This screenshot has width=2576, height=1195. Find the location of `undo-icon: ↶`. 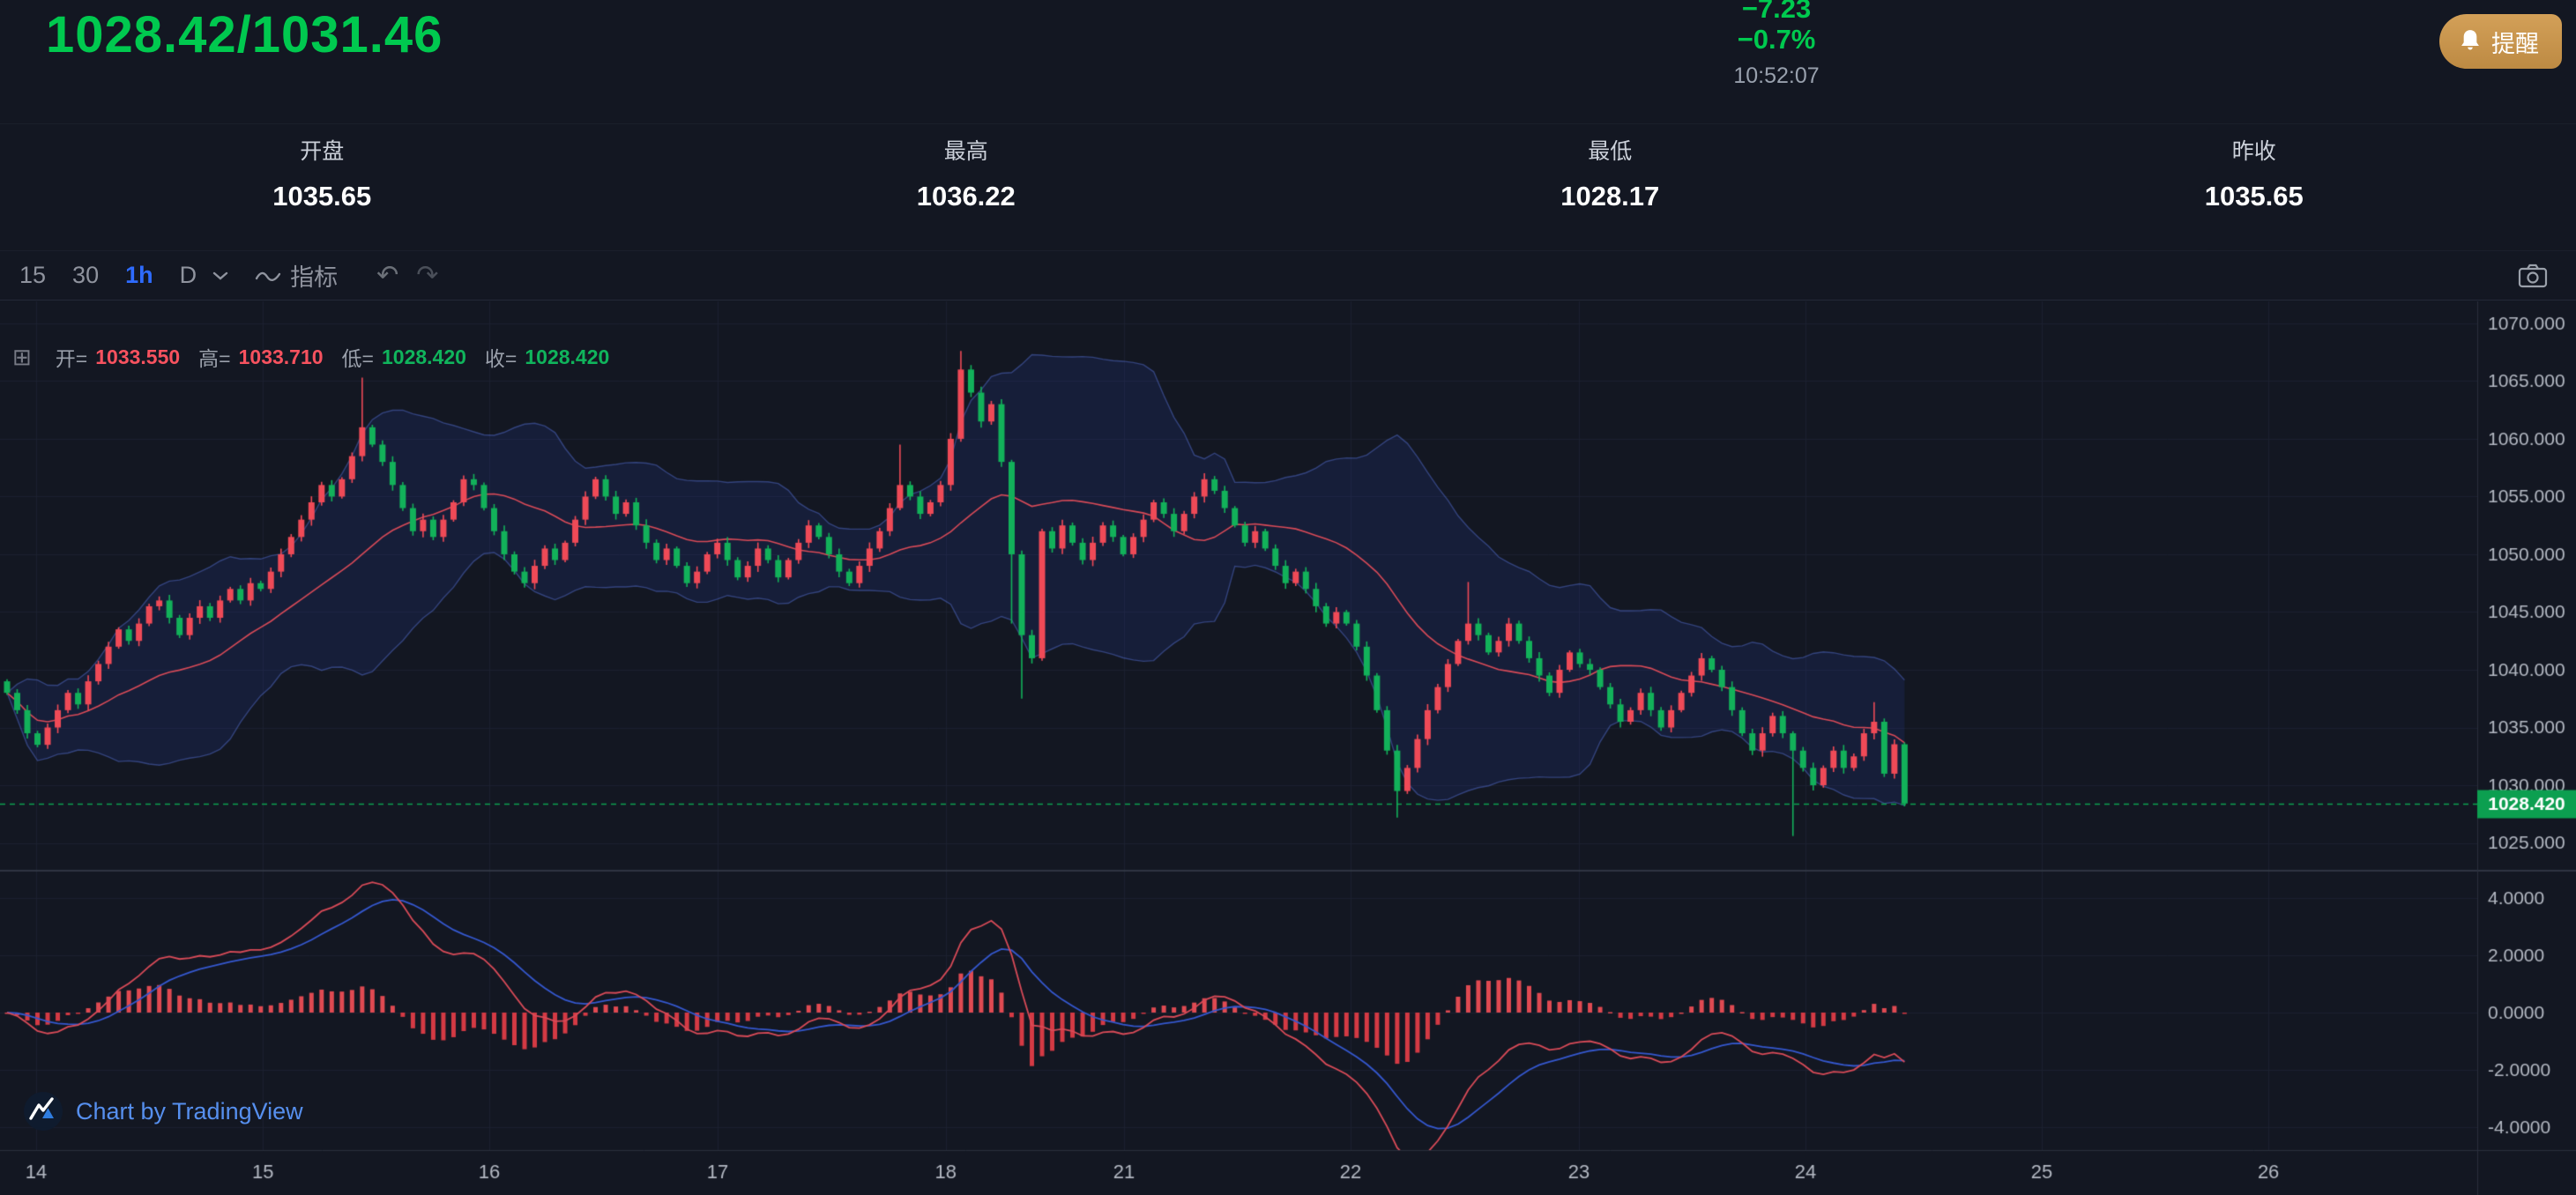

undo-icon: ↶ is located at coordinates (387, 275).